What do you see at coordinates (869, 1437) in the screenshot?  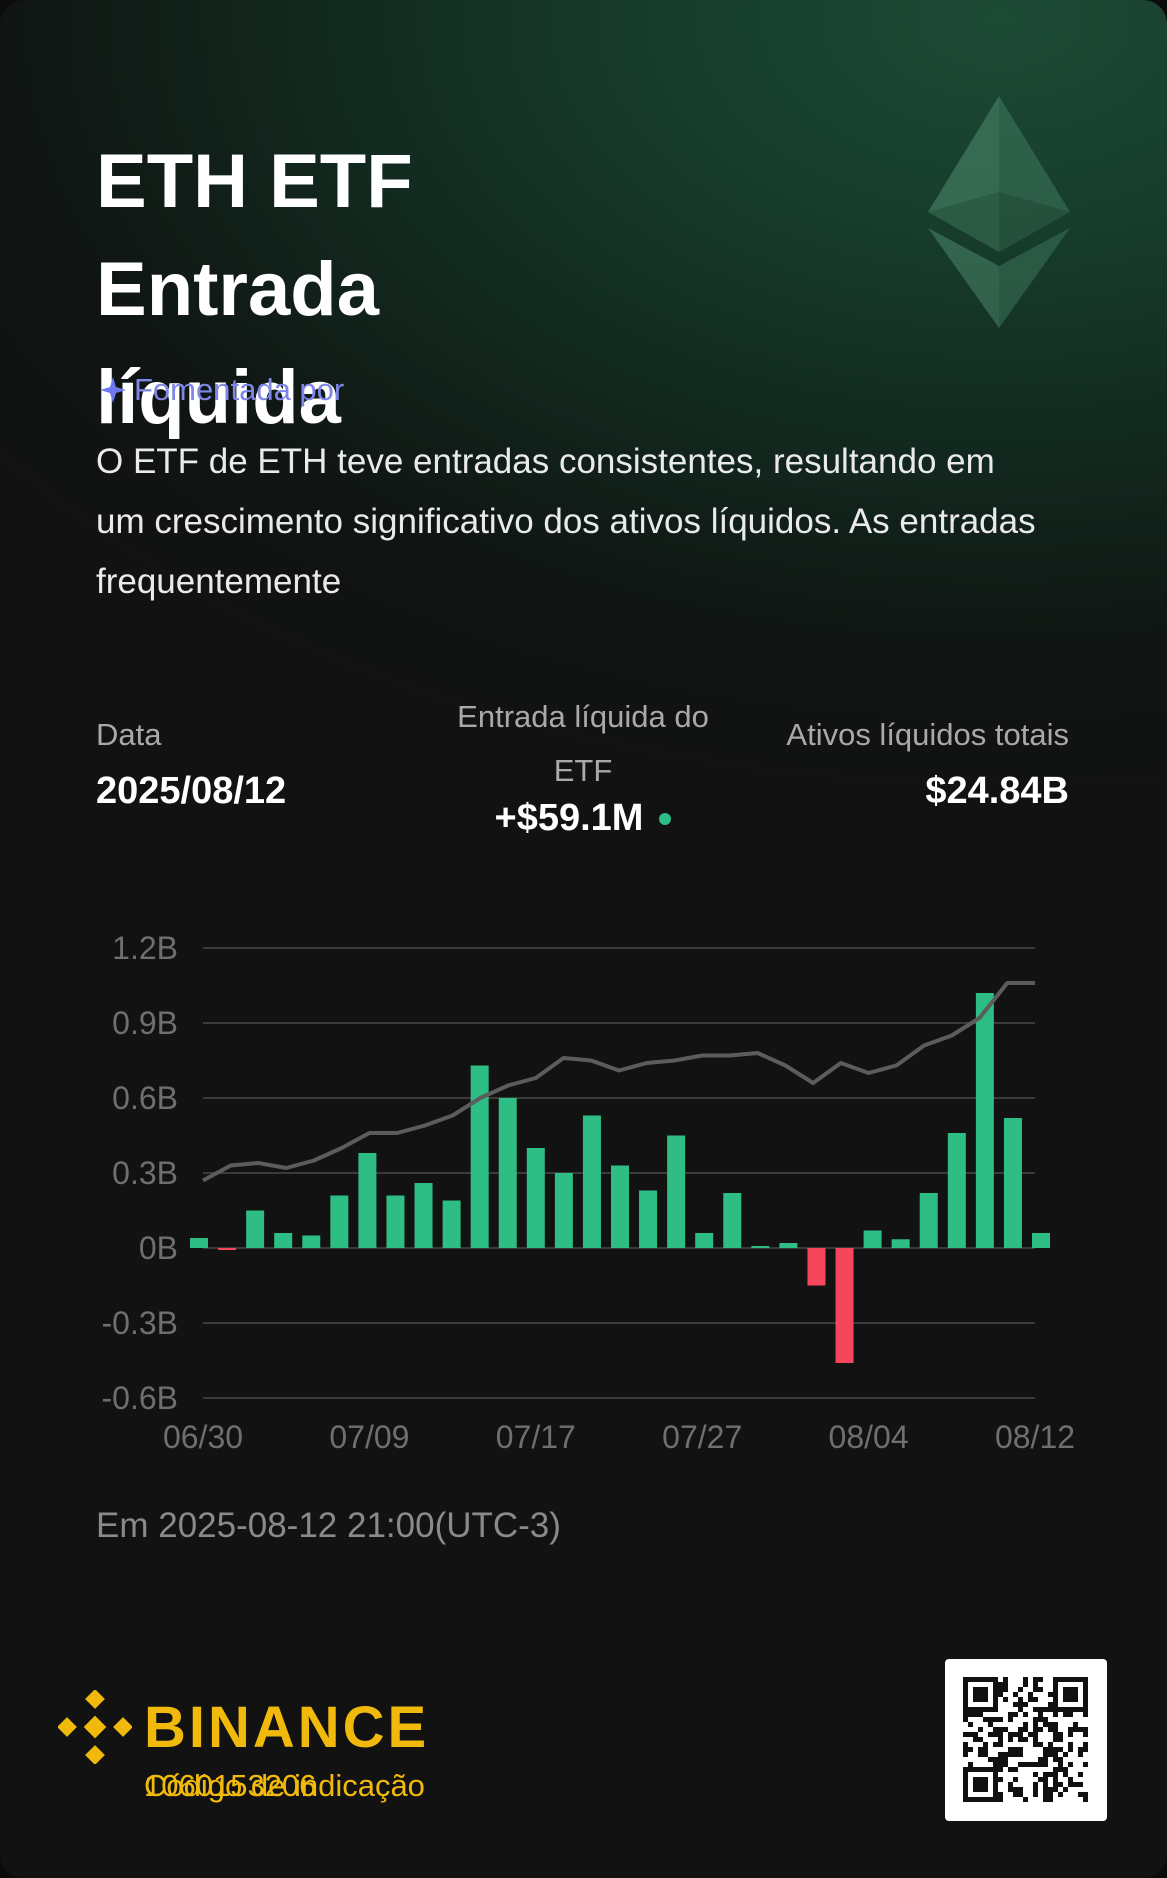 I see `x-tick-label: 08/04` at bounding box center [869, 1437].